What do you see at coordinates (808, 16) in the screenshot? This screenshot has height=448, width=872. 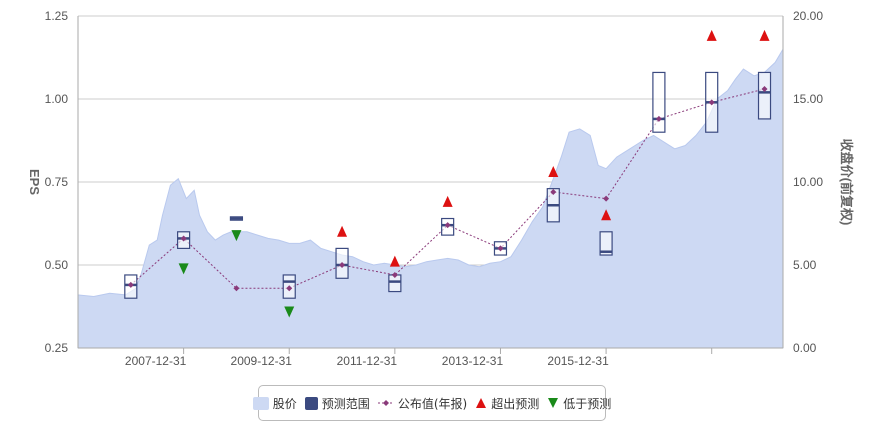 I see `right-tick-label: 20.00` at bounding box center [808, 16].